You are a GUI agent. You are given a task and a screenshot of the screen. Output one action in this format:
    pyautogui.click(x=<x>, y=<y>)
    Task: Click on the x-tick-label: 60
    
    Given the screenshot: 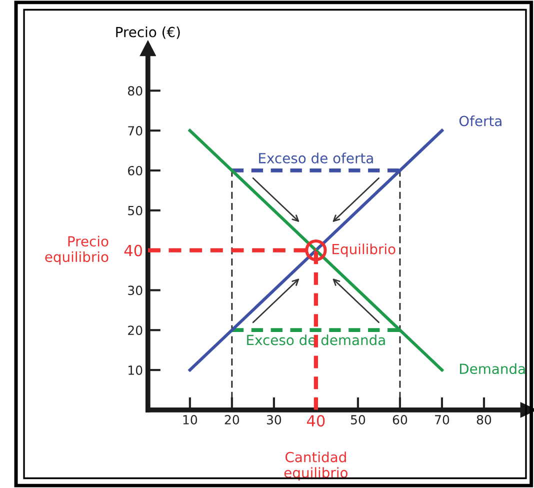 What is the action you would take?
    pyautogui.click(x=400, y=419)
    